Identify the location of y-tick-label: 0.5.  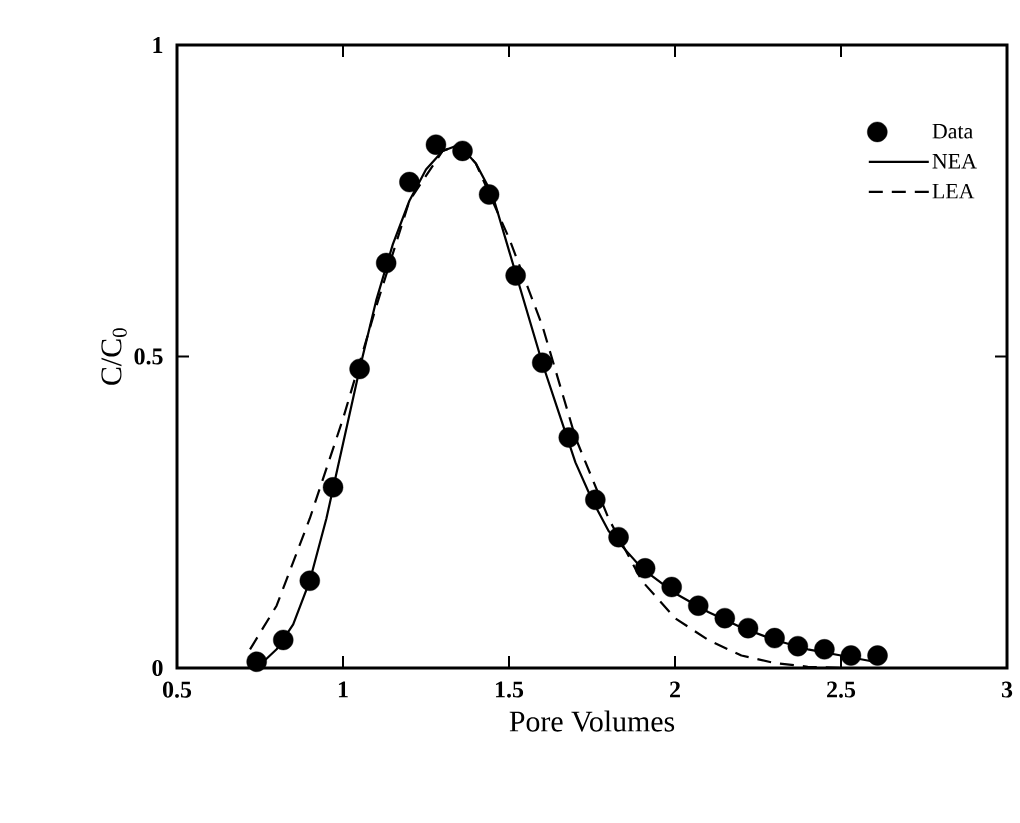
(148, 356).